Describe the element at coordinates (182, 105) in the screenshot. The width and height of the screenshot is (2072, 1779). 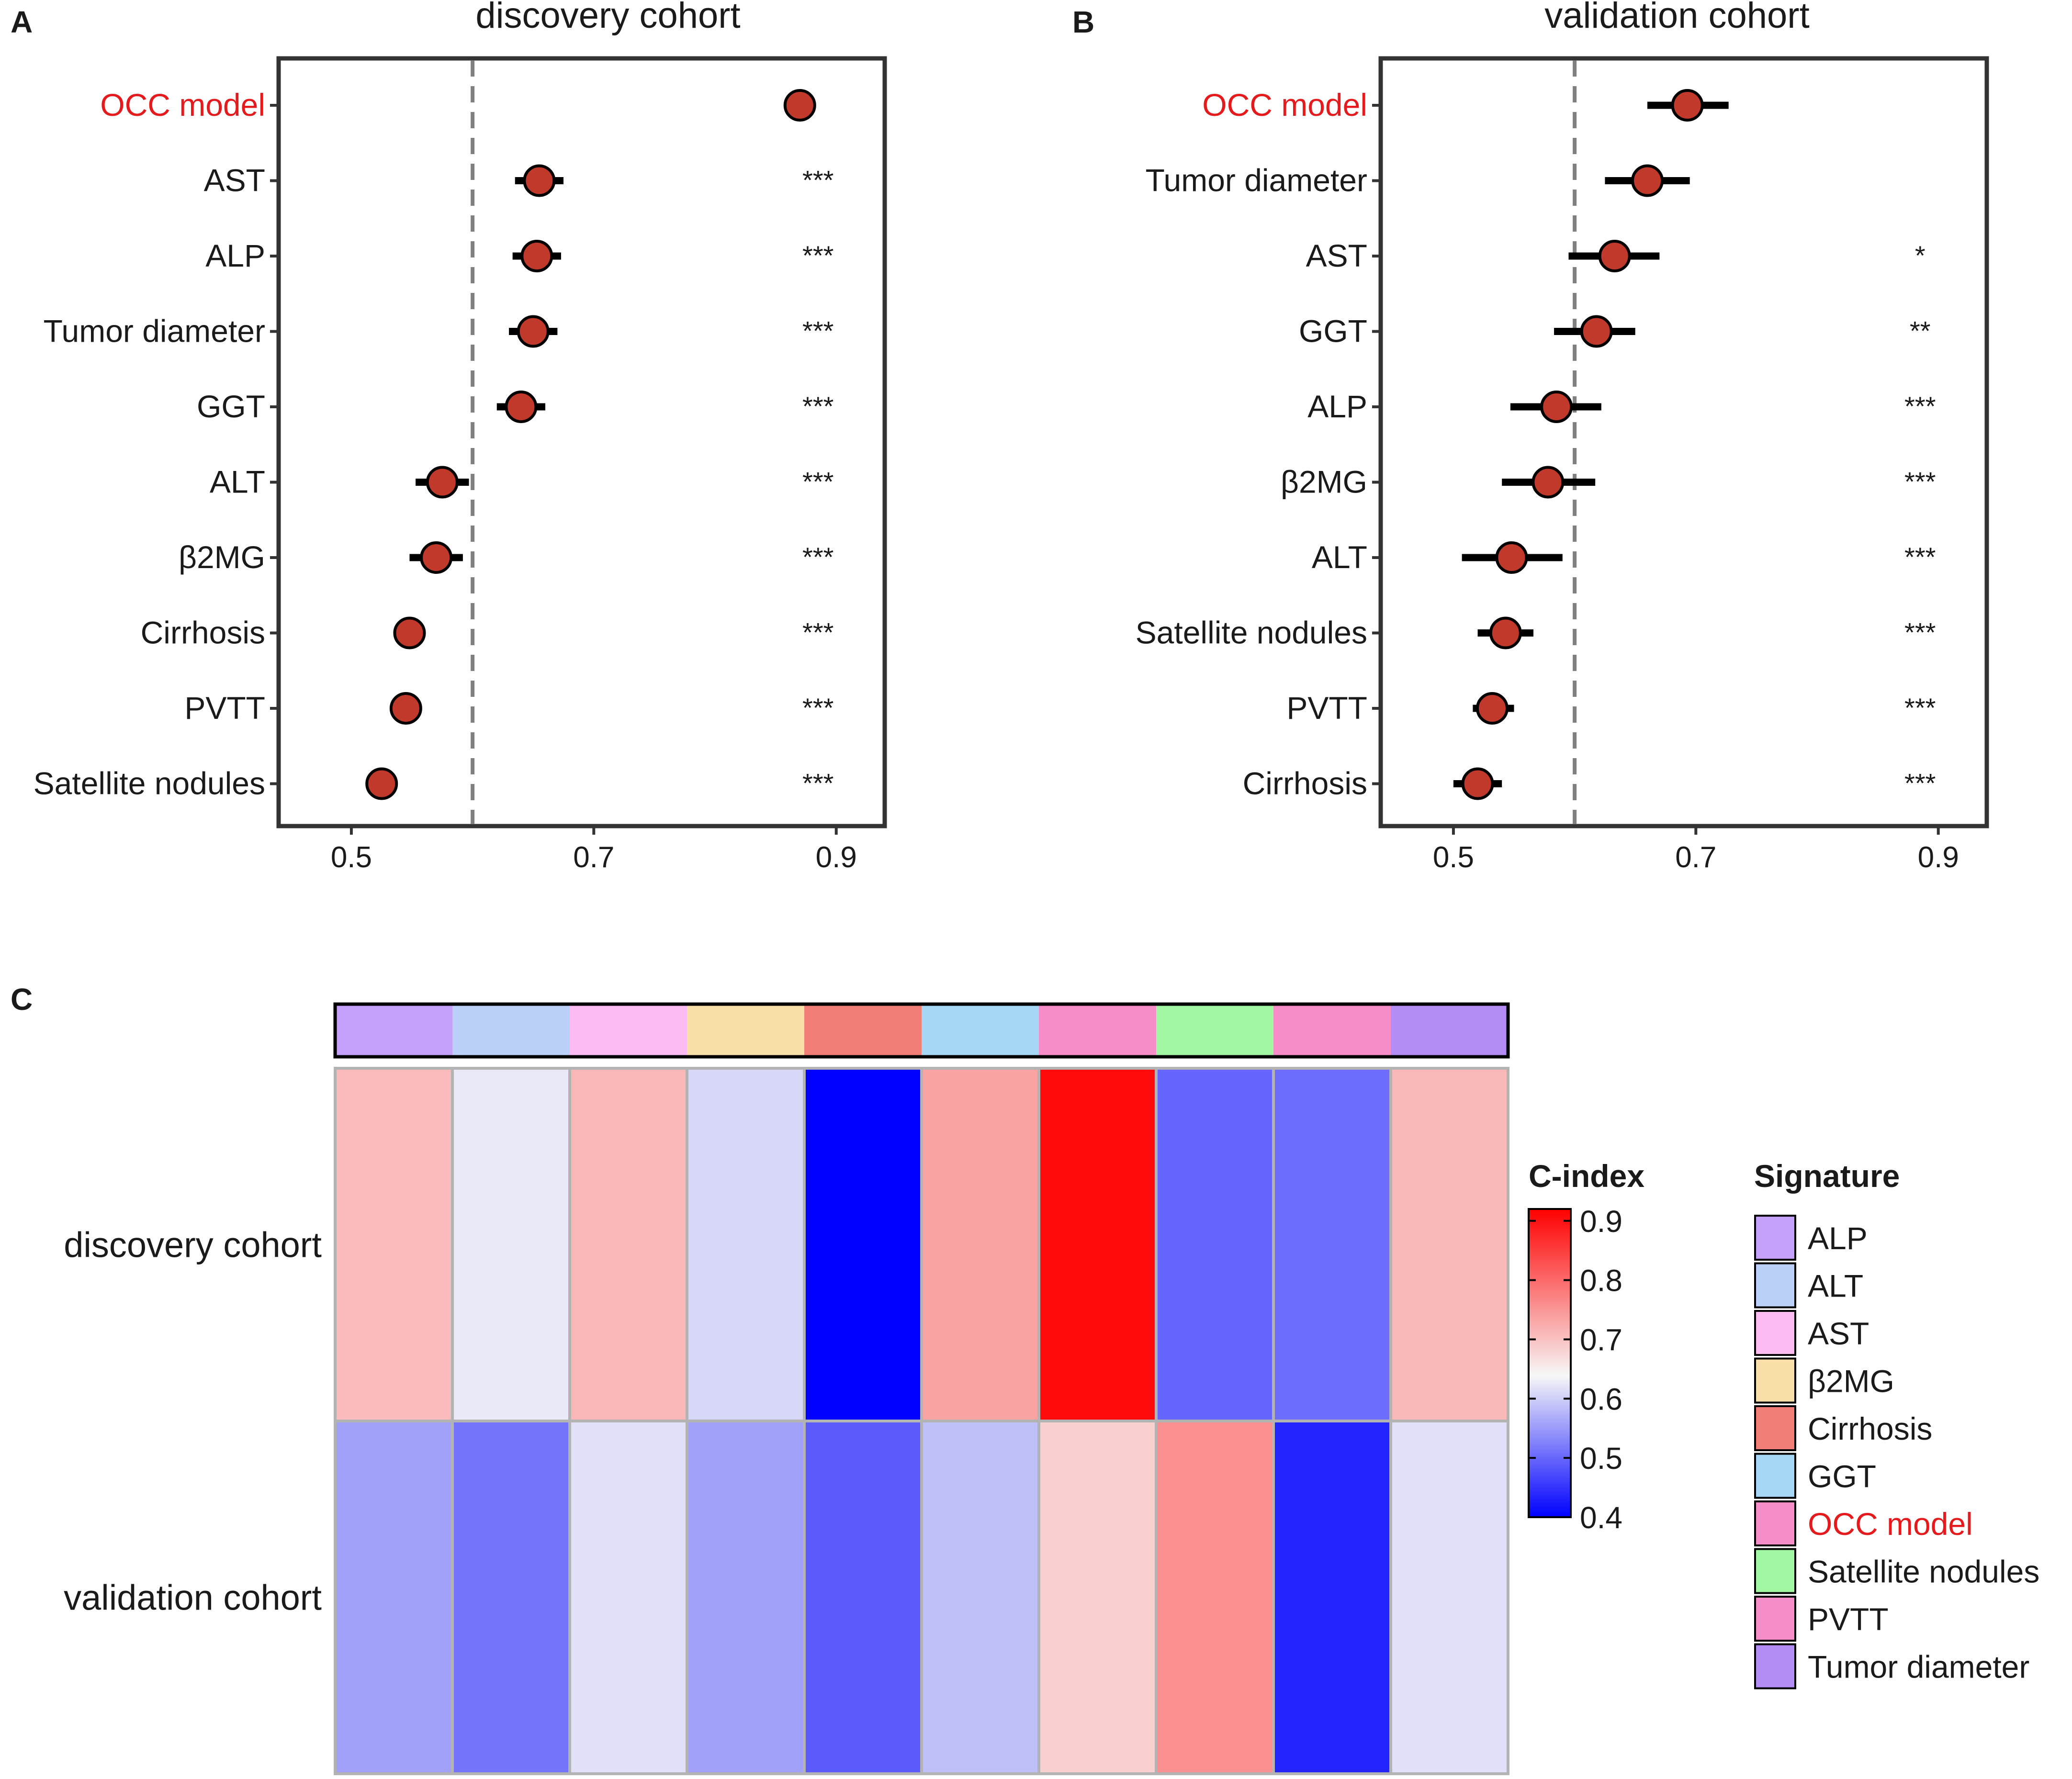
I see `row-label: OCC model` at that location.